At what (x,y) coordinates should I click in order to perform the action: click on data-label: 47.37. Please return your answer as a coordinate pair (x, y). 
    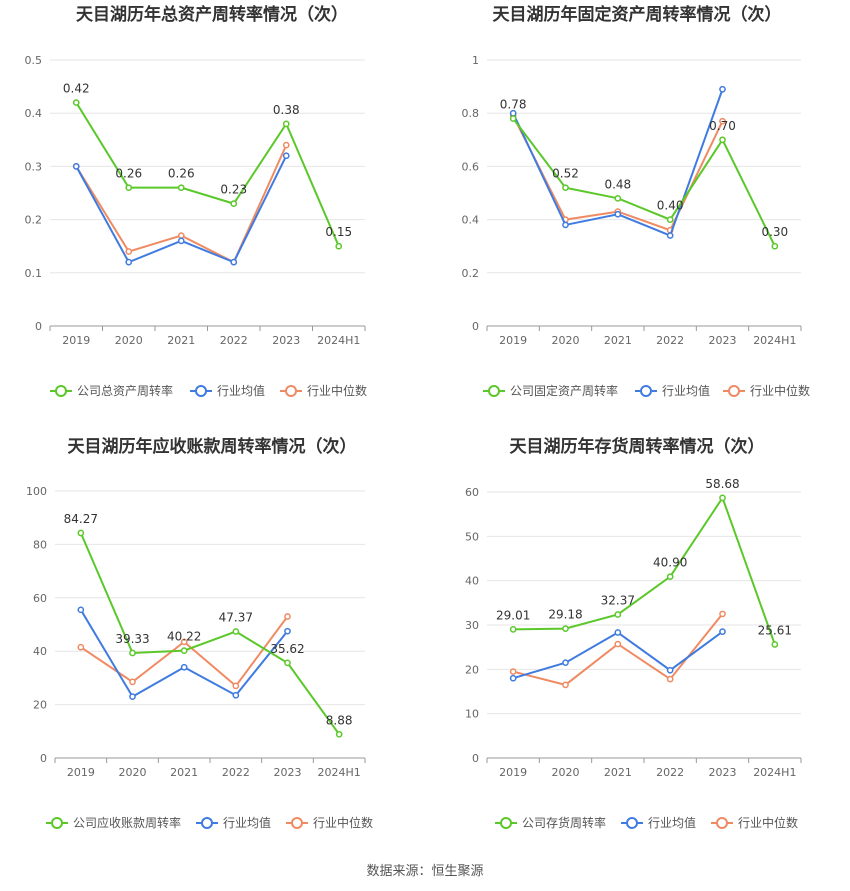
    Looking at the image, I should click on (236, 618).